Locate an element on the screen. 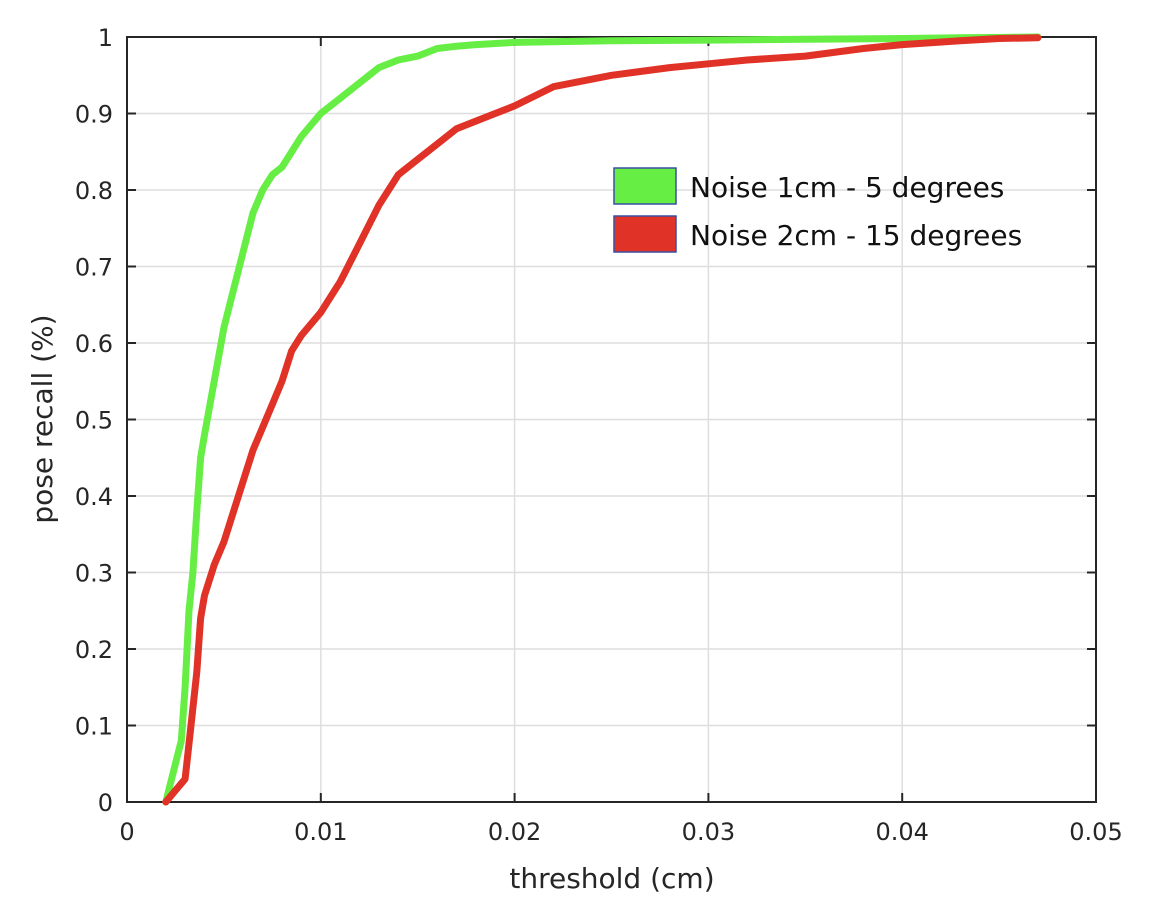  x-tick-label: 0.04 is located at coordinates (901, 832).